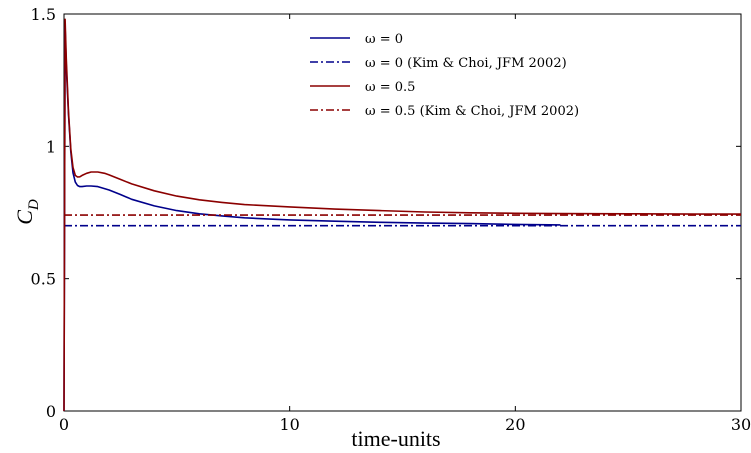 Image resolution: width=751 pixels, height=453 pixels. I want to click on x-tick-label: 10, so click(289, 424).